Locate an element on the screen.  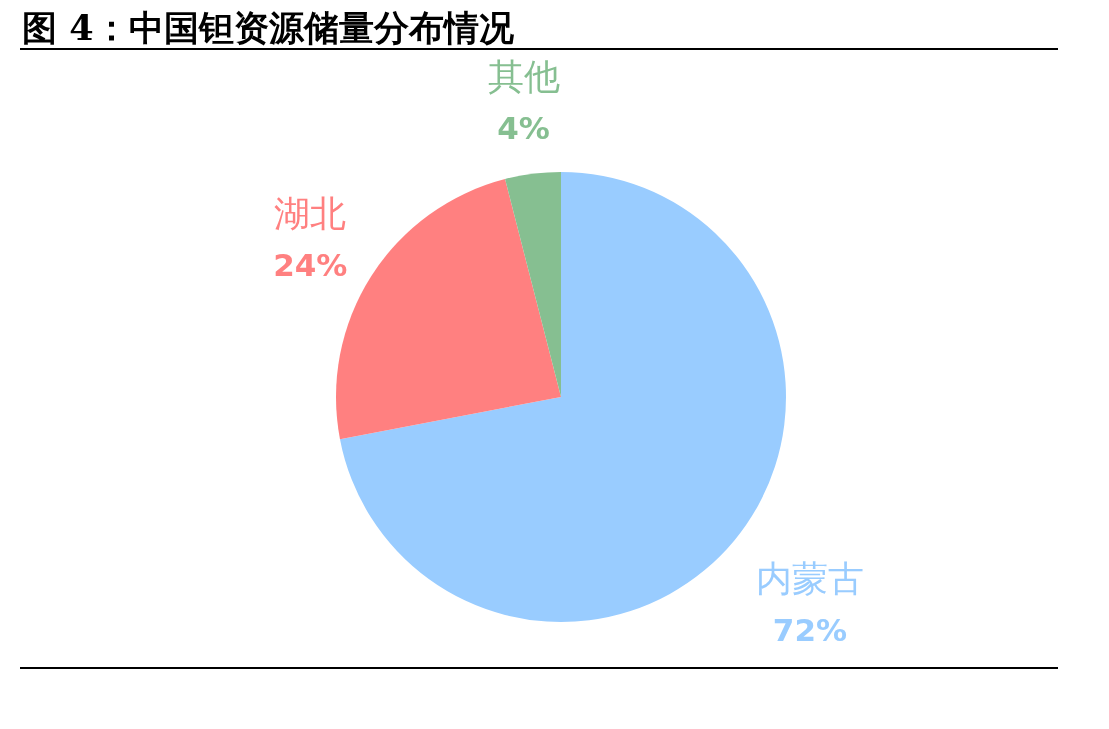
title: 图 4：中国钽资源储量分布情况 is located at coordinates (268, 27).